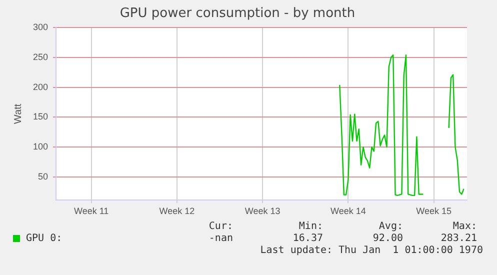 This screenshot has height=275, width=497. Describe the element at coordinates (40, 57) in the screenshot. I see `y-tick-label: 250` at that location.